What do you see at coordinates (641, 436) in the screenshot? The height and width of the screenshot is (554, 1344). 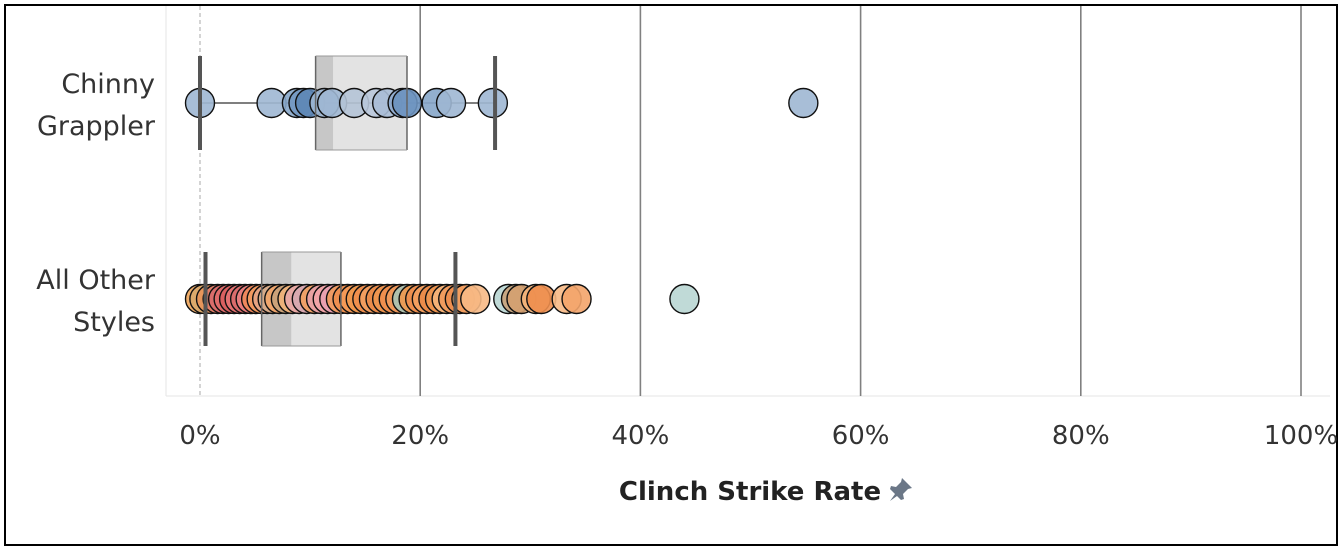 I see `x-tick-label: 40%` at bounding box center [641, 436].